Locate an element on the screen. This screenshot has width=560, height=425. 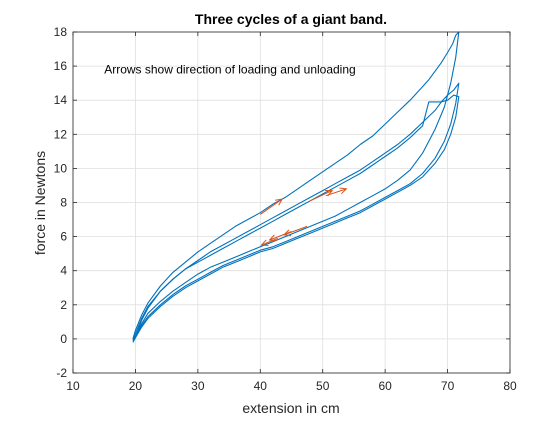
y-tick-label: 4 is located at coordinates (63, 271).